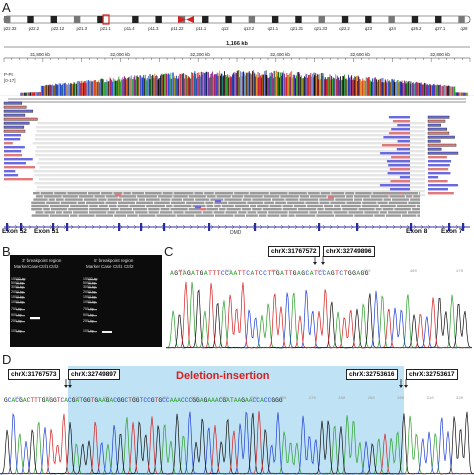 The image size is (474, 475). What do you see at coordinates (20, 288) in the screenshot?
I see `ladder-band` at bounding box center [20, 288].